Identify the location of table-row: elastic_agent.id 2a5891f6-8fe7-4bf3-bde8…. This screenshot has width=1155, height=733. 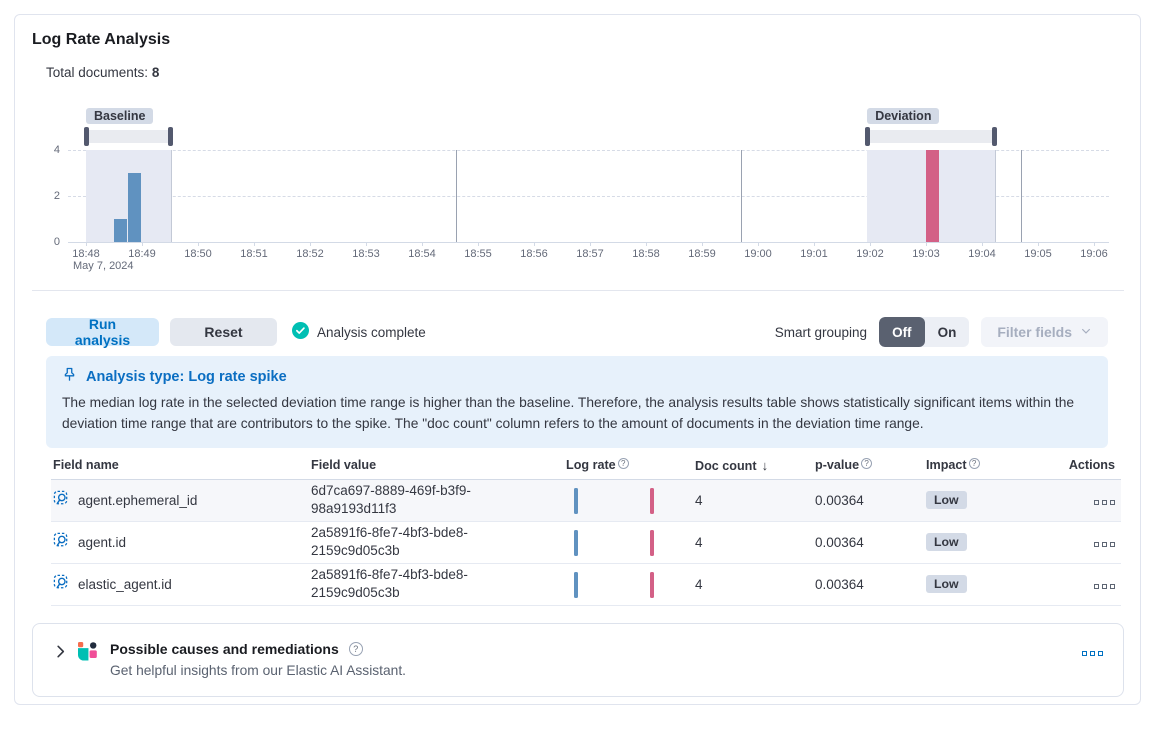
(586, 585).